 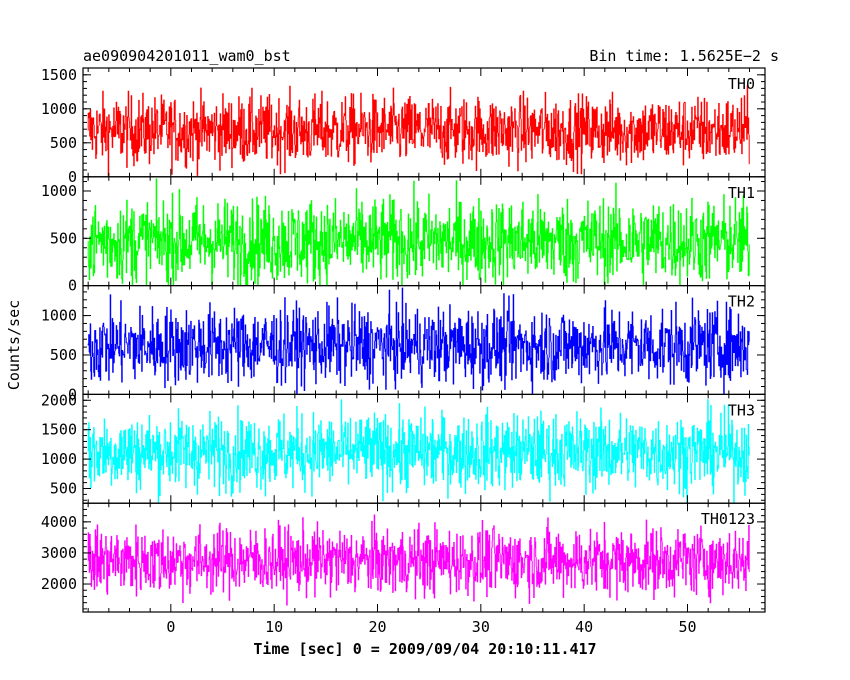 I want to click on panel-label-th1: TH1, so click(x=741, y=193).